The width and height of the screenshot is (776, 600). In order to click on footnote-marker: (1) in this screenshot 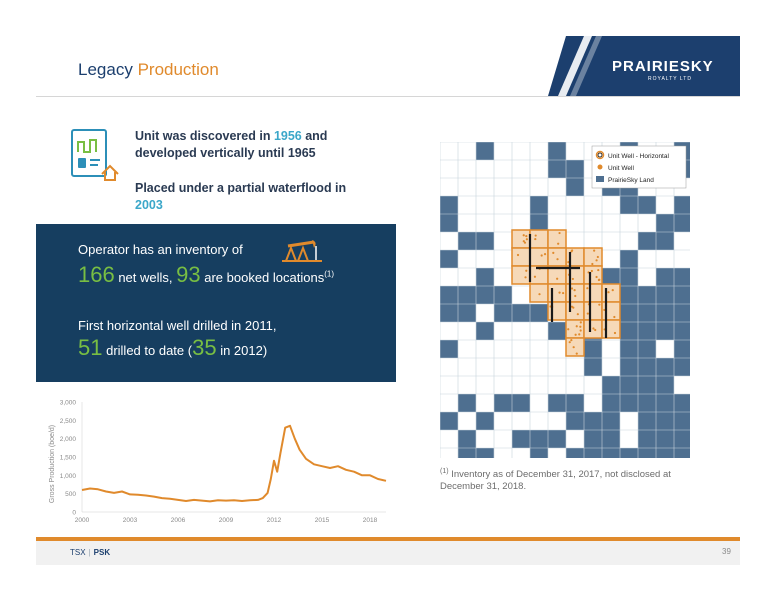, I will do `click(444, 471)`.